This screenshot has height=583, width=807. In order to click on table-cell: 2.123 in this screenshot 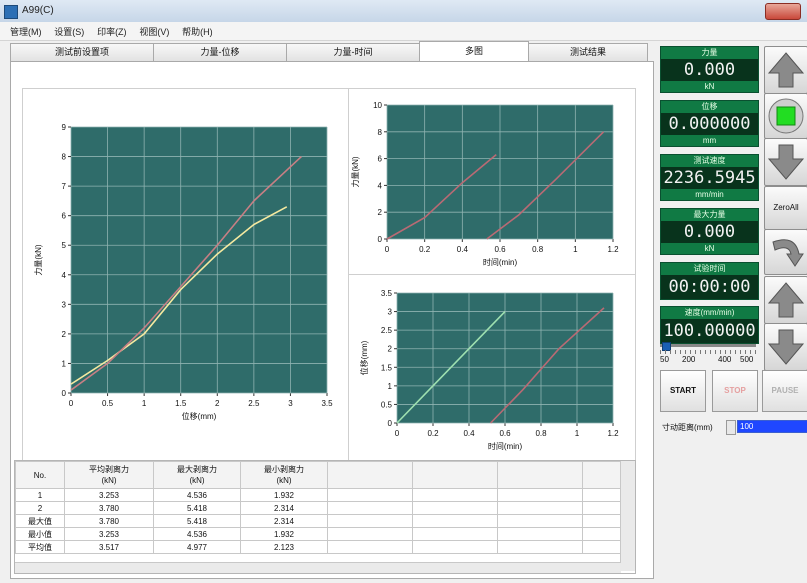, I will do `click(284, 547)`.